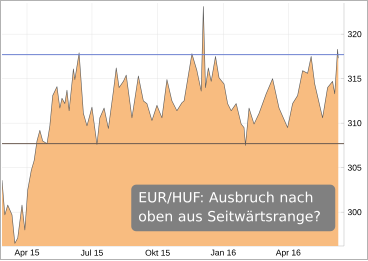 This screenshot has width=368, height=261. What do you see at coordinates (229, 208) in the screenshot?
I see `annotation: EUR/HUF: Ausbruch nach oben aus Seitwärtsrange?` at bounding box center [229, 208].